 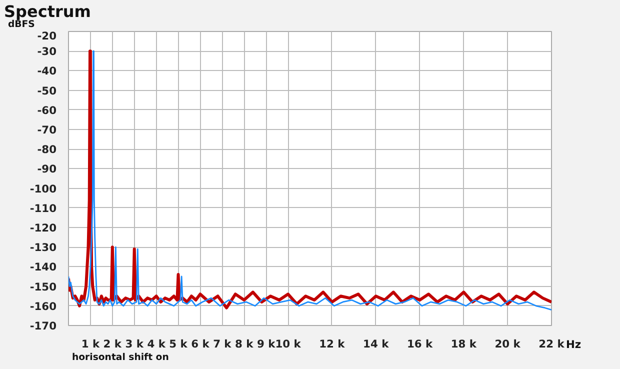 What do you see at coordinates (552, 344) in the screenshot?
I see `x-tick-label: 22 k` at bounding box center [552, 344].